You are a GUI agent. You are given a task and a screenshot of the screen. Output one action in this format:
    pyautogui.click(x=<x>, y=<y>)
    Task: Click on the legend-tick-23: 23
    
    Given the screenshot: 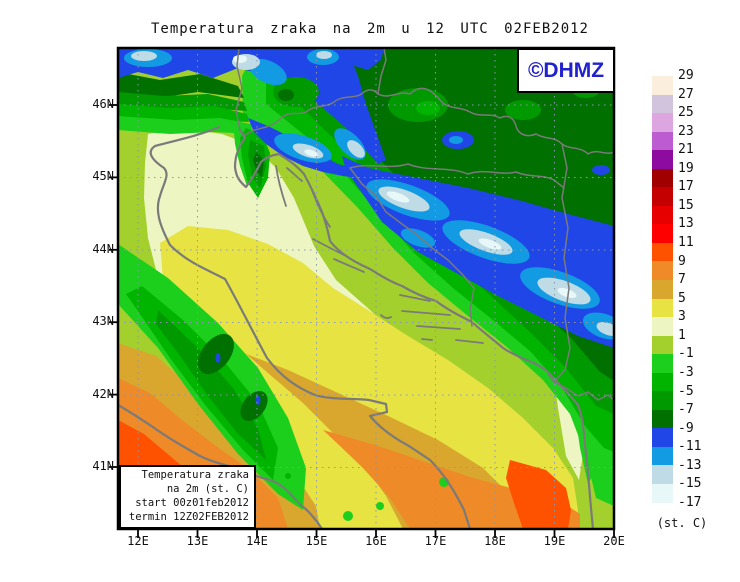 What is the action you would take?
    pyautogui.click(x=686, y=131)
    